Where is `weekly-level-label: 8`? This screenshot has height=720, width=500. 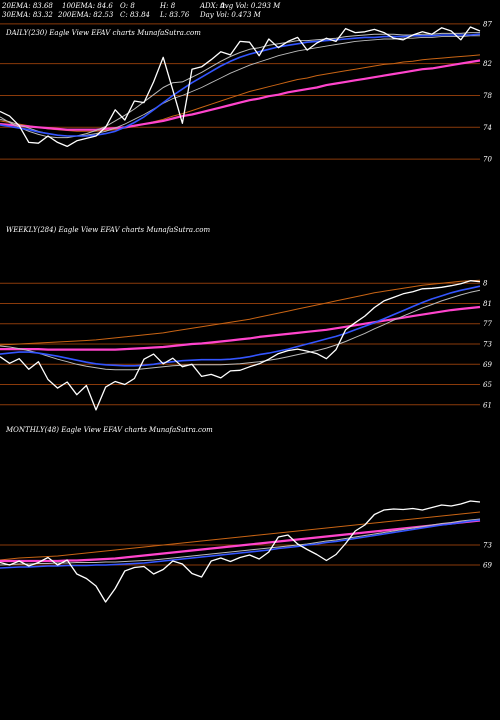 weekly-level-label: 8 is located at coordinates (485, 284).